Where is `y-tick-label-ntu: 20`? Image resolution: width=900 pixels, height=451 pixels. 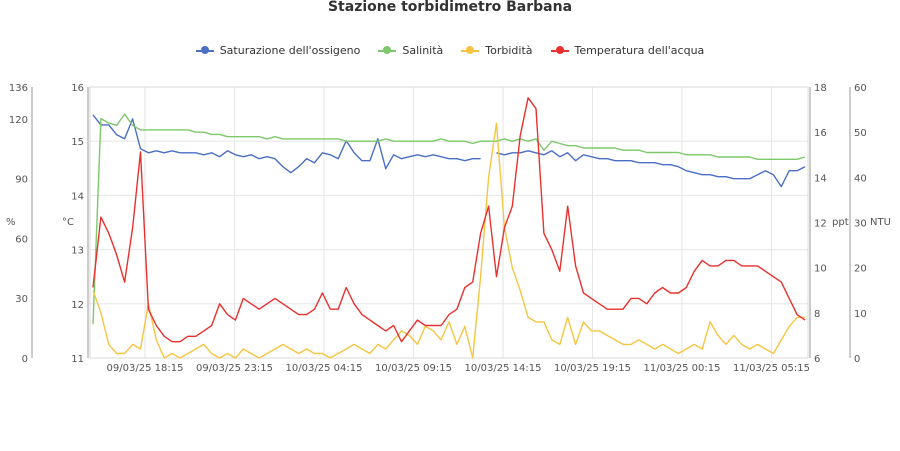 y-tick-label-ntu: 20 is located at coordinates (860, 269).